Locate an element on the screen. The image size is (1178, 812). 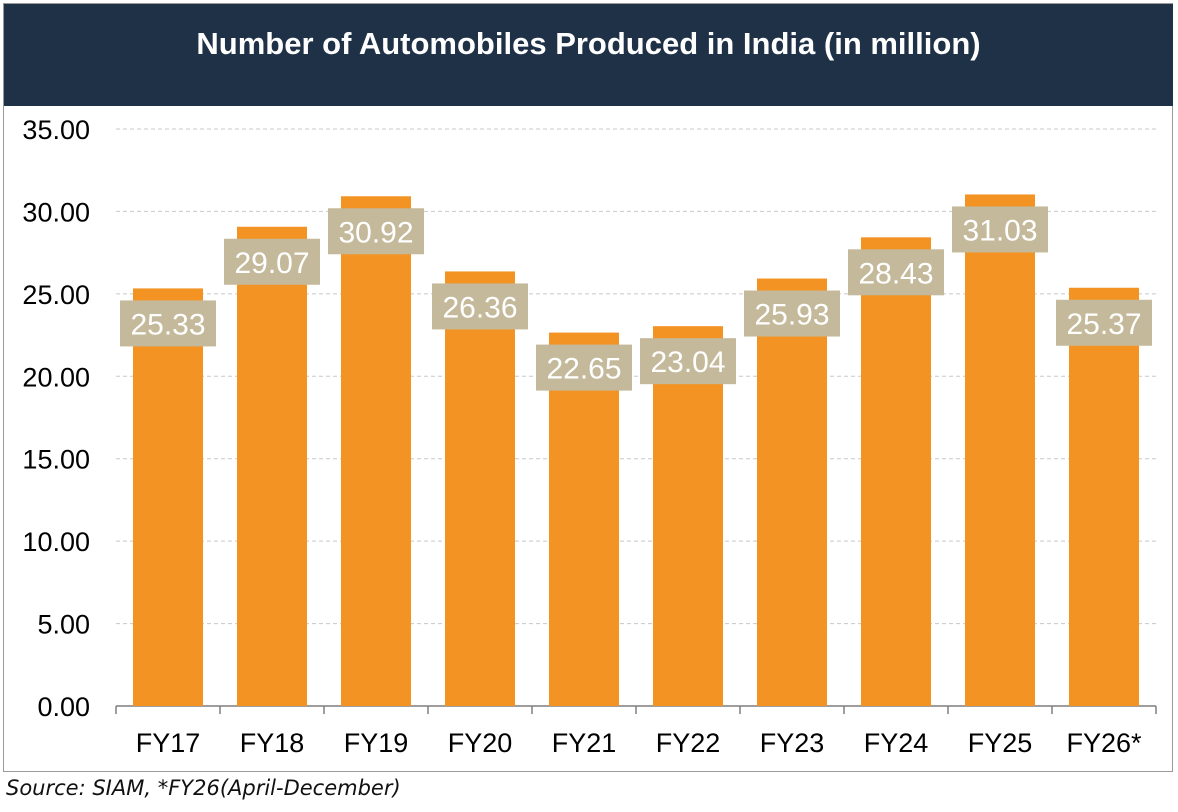
y-tick-label: 5.00 is located at coordinates (63, 625).